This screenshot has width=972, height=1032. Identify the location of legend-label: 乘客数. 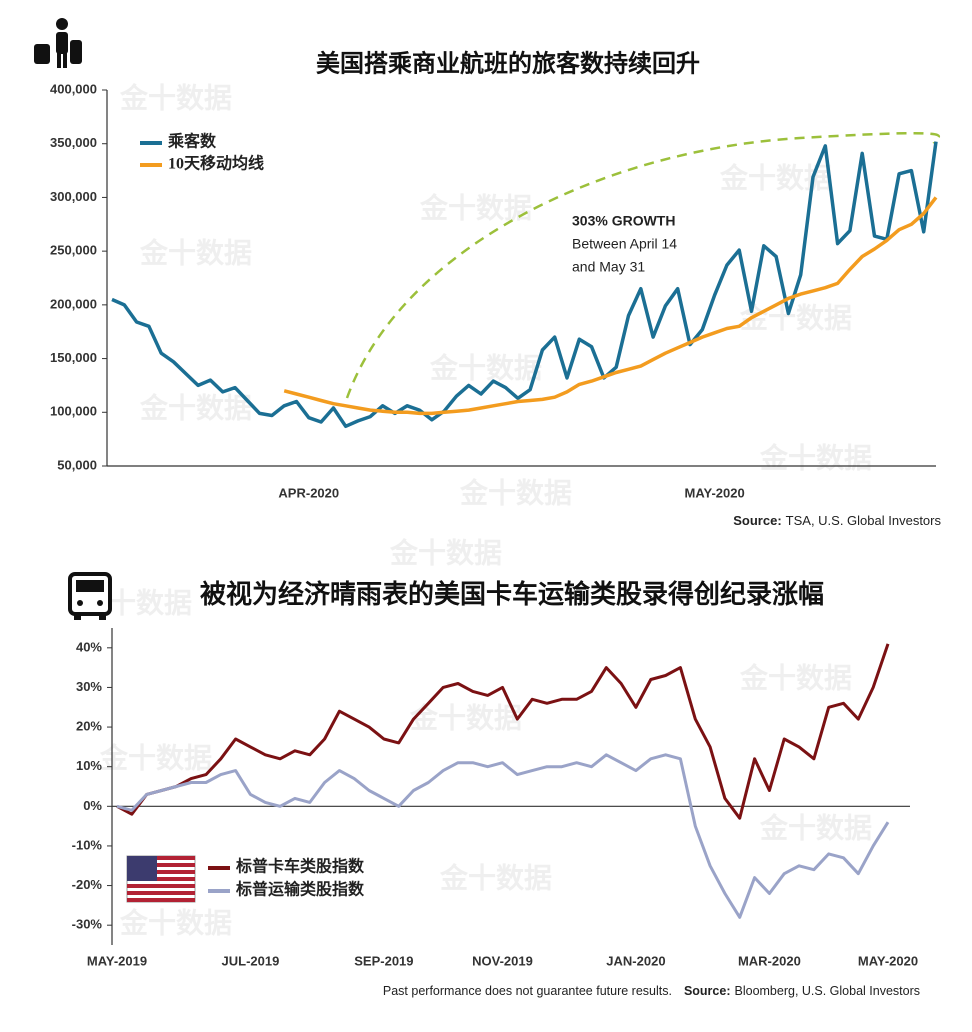
(192, 141).